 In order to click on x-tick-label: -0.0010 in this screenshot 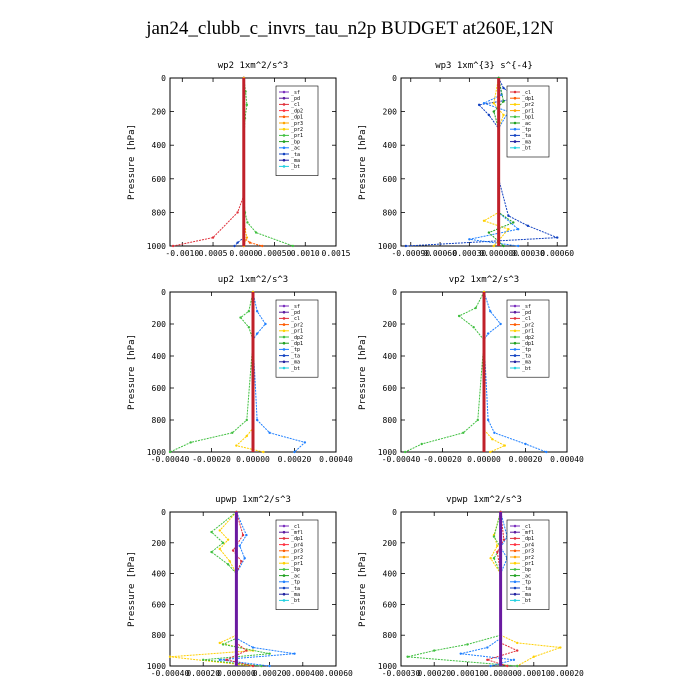, I will do `click(182, 253)`.